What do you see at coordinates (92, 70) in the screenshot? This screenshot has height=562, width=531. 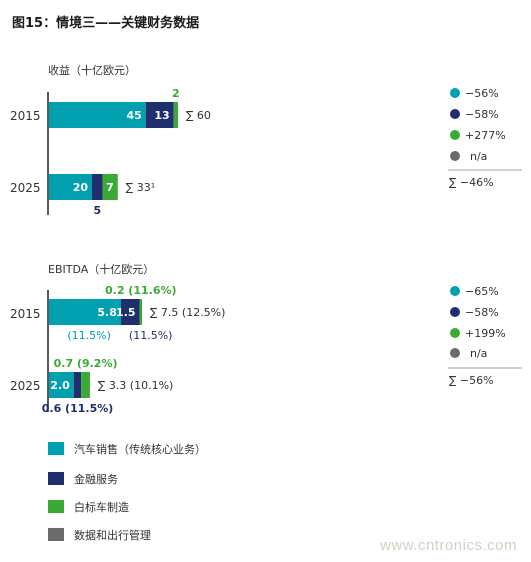 I see `revenue-chart-title: 收益（十亿欧元）` at bounding box center [92, 70].